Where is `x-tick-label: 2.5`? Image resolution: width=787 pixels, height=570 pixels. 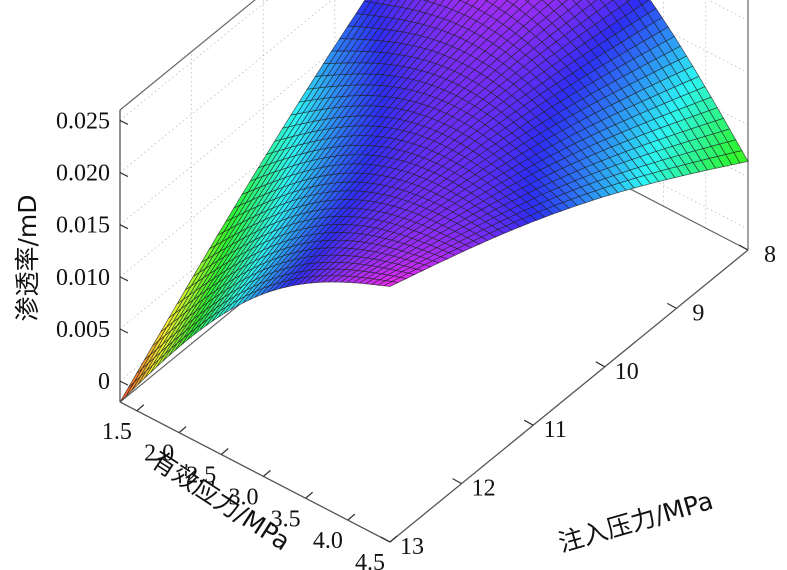 x-tick-label: 2.5 is located at coordinates (201, 476).